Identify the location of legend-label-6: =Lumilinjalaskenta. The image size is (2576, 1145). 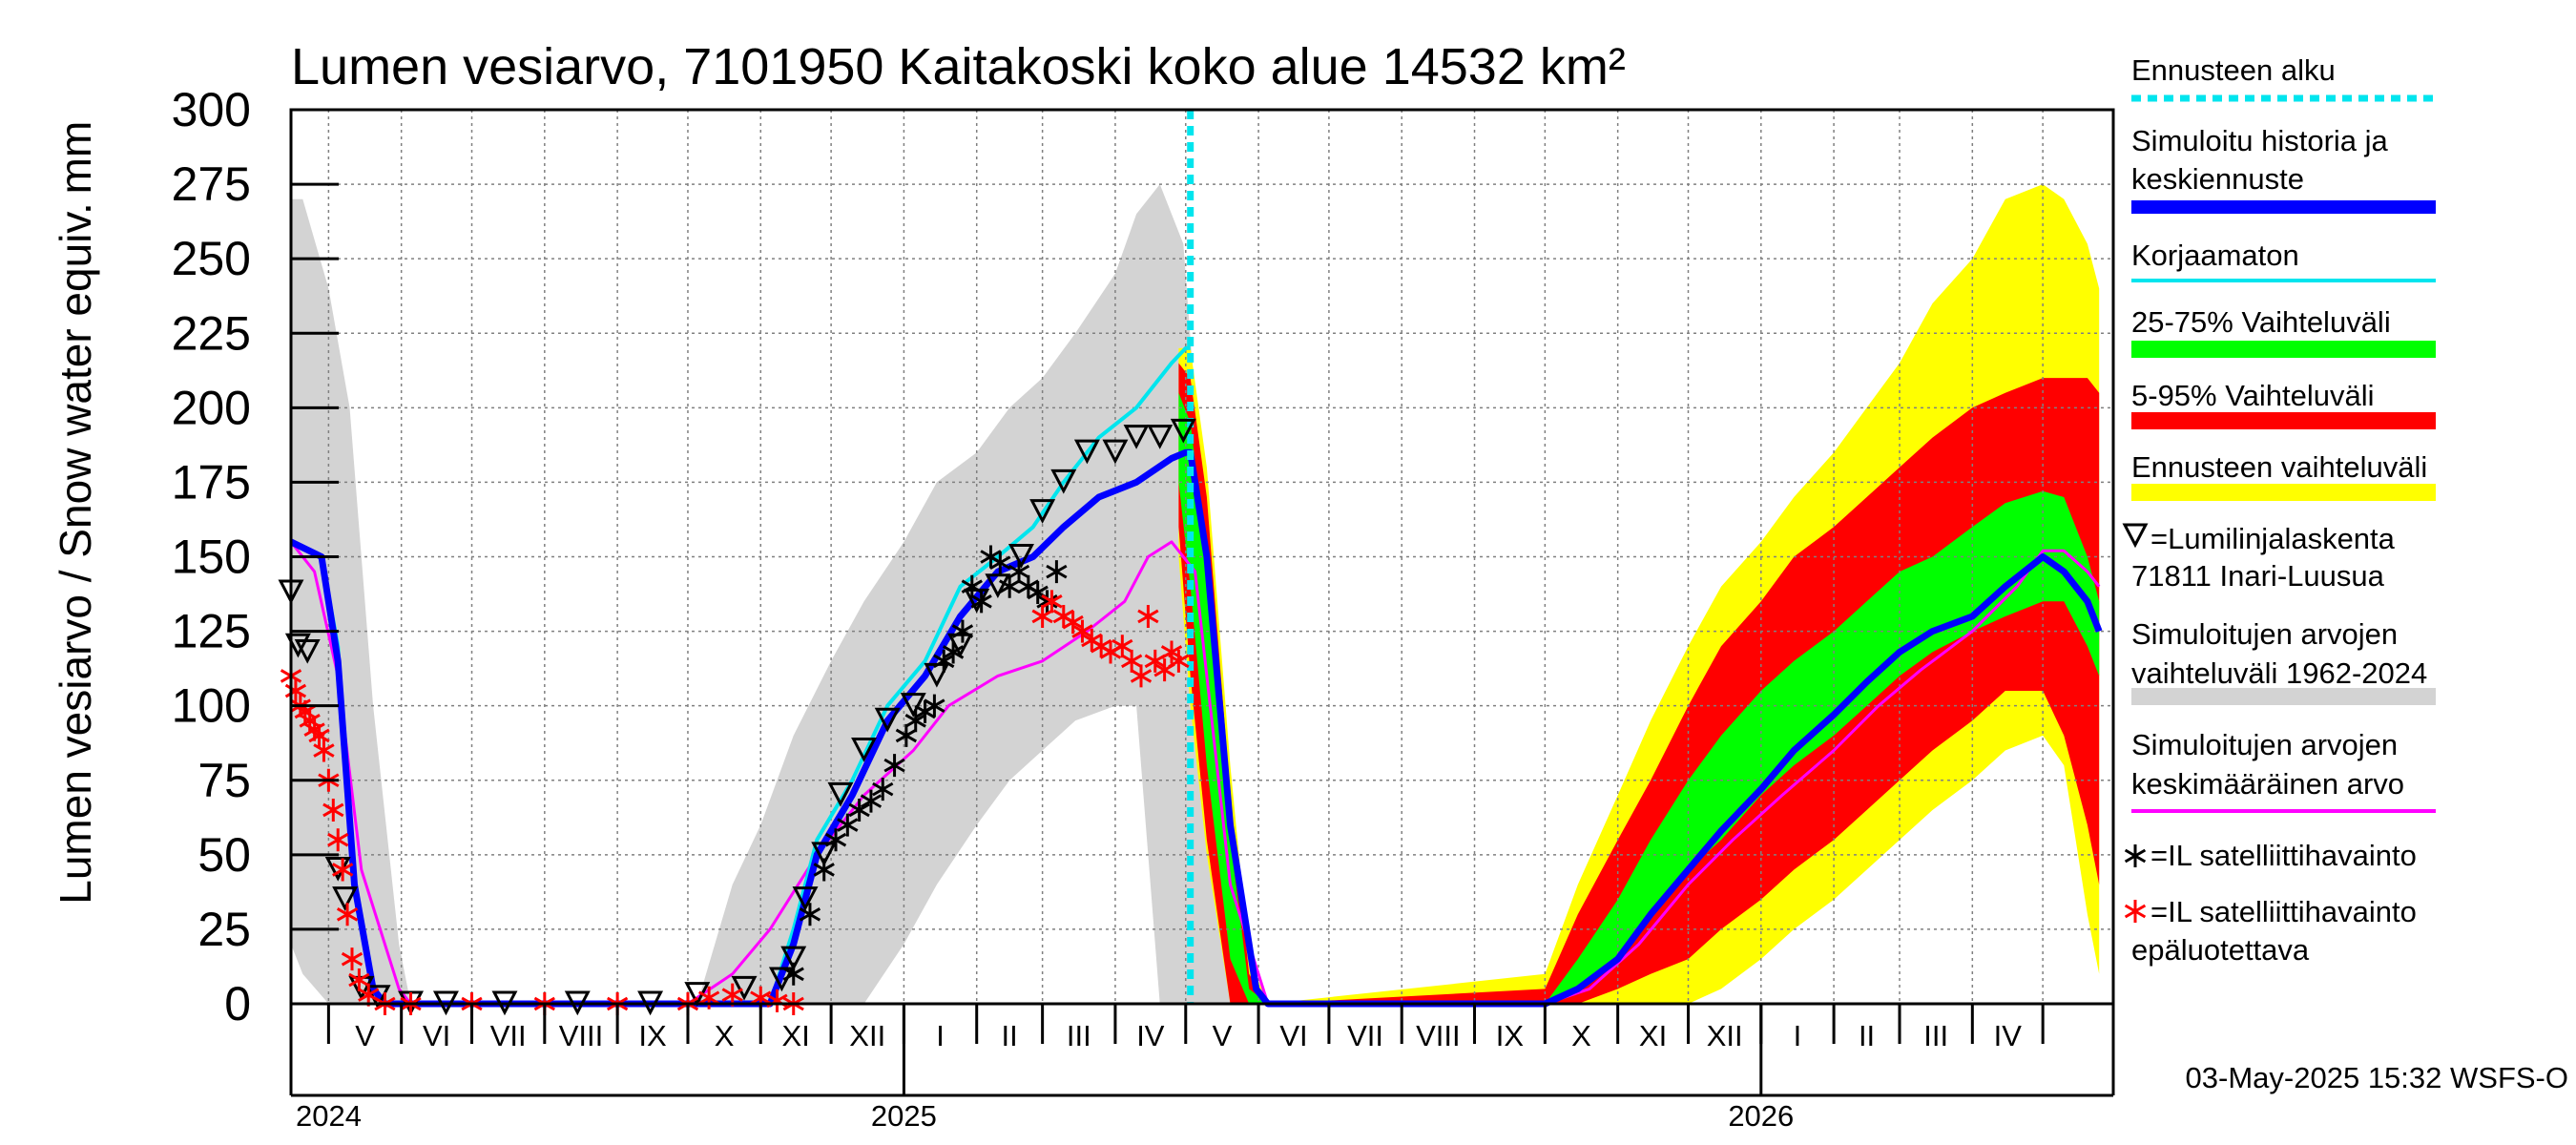
(2273, 538).